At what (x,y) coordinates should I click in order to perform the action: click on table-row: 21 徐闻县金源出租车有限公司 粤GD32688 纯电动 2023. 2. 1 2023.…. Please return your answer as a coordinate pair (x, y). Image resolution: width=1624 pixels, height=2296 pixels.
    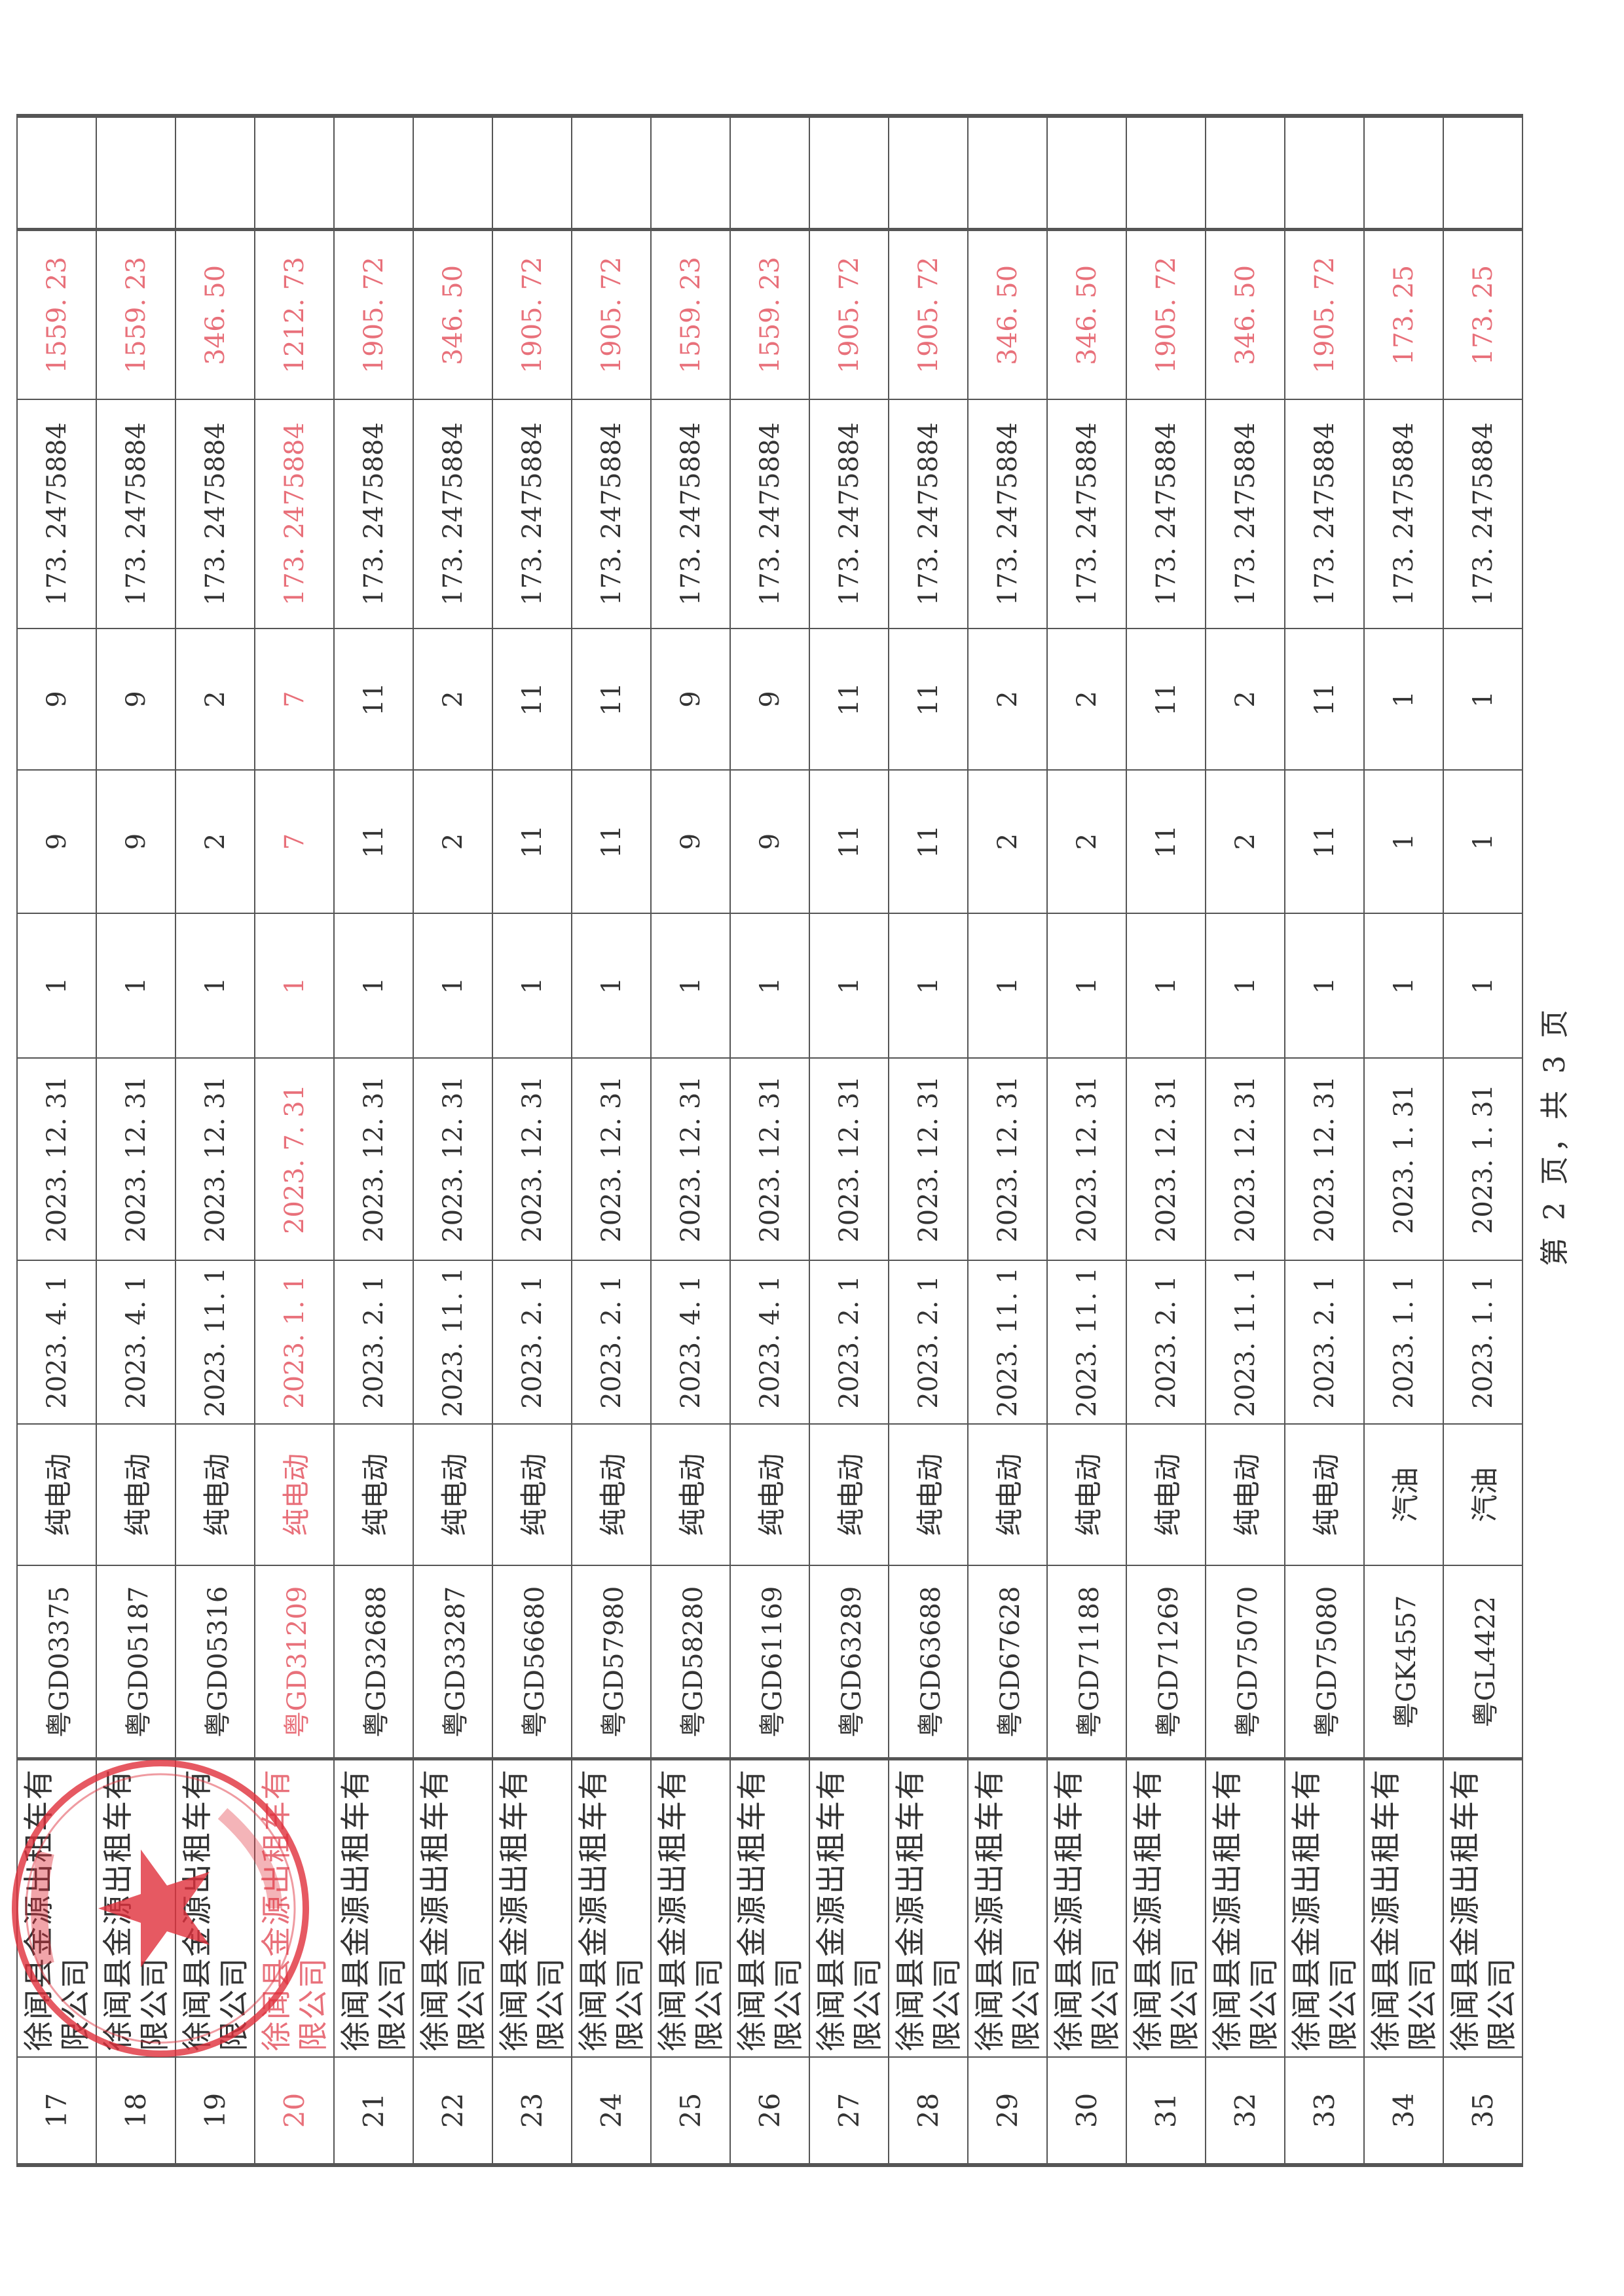
    Looking at the image, I should click on (373, 1140).